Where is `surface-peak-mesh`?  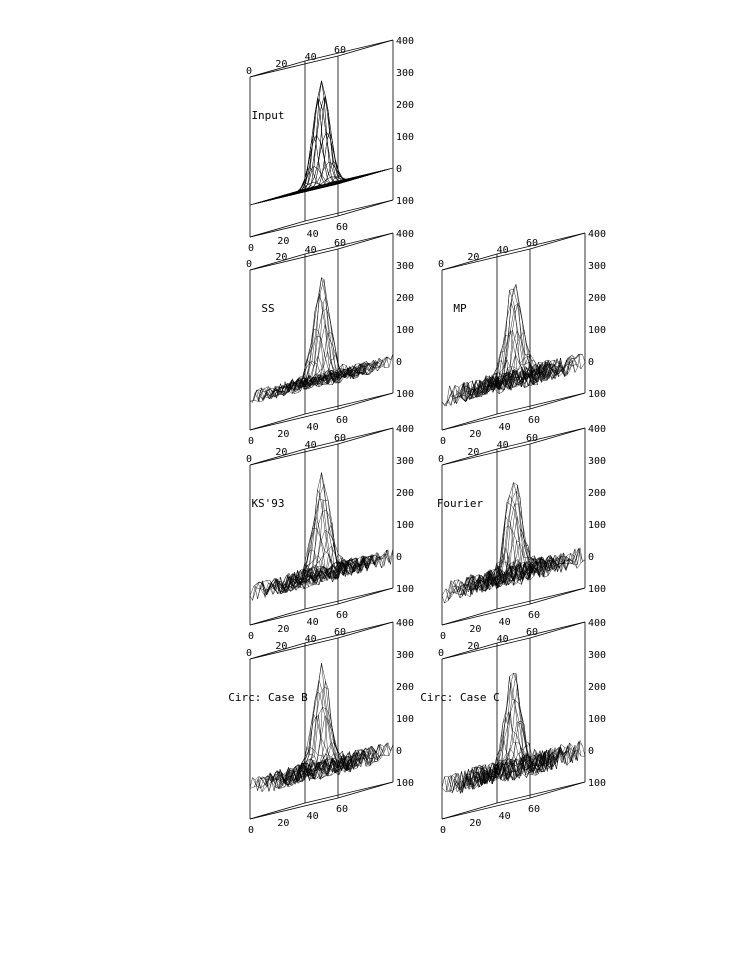 surface-peak-mesh is located at coordinates (321, 143).